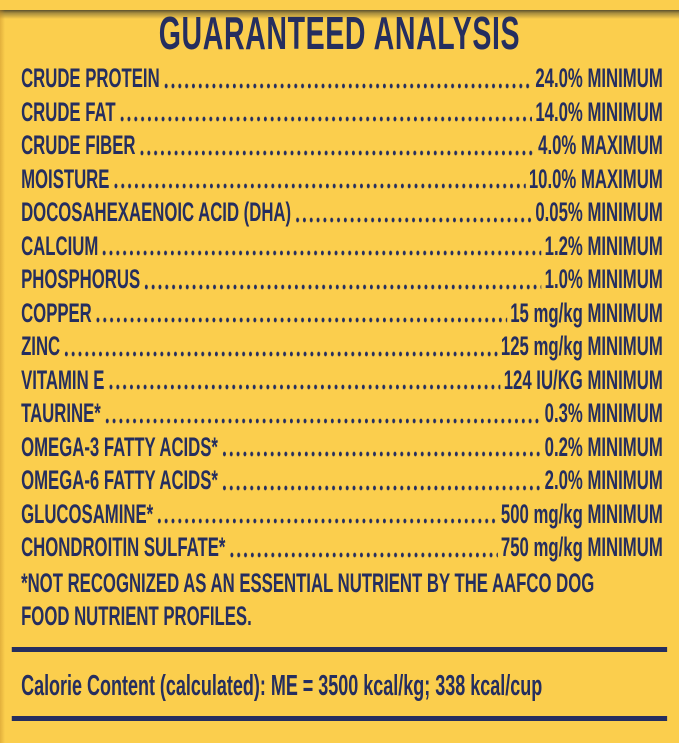 The width and height of the screenshot is (679, 743). What do you see at coordinates (342, 247) in the screenshot?
I see `analysis-row: CALCIUM 1.2% MINIMUM` at bounding box center [342, 247].